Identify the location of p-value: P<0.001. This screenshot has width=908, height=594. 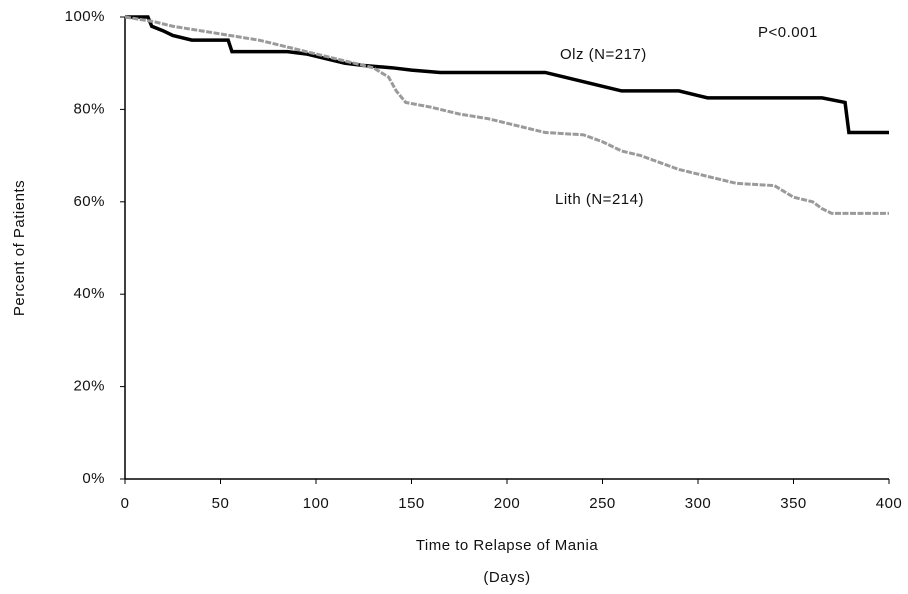
(788, 32).